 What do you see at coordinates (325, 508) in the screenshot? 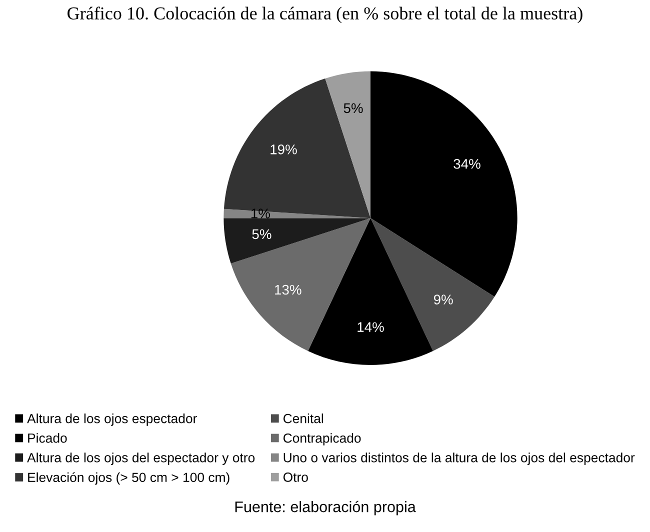
I see `source-note: Fuente: elaboración propia` at bounding box center [325, 508].